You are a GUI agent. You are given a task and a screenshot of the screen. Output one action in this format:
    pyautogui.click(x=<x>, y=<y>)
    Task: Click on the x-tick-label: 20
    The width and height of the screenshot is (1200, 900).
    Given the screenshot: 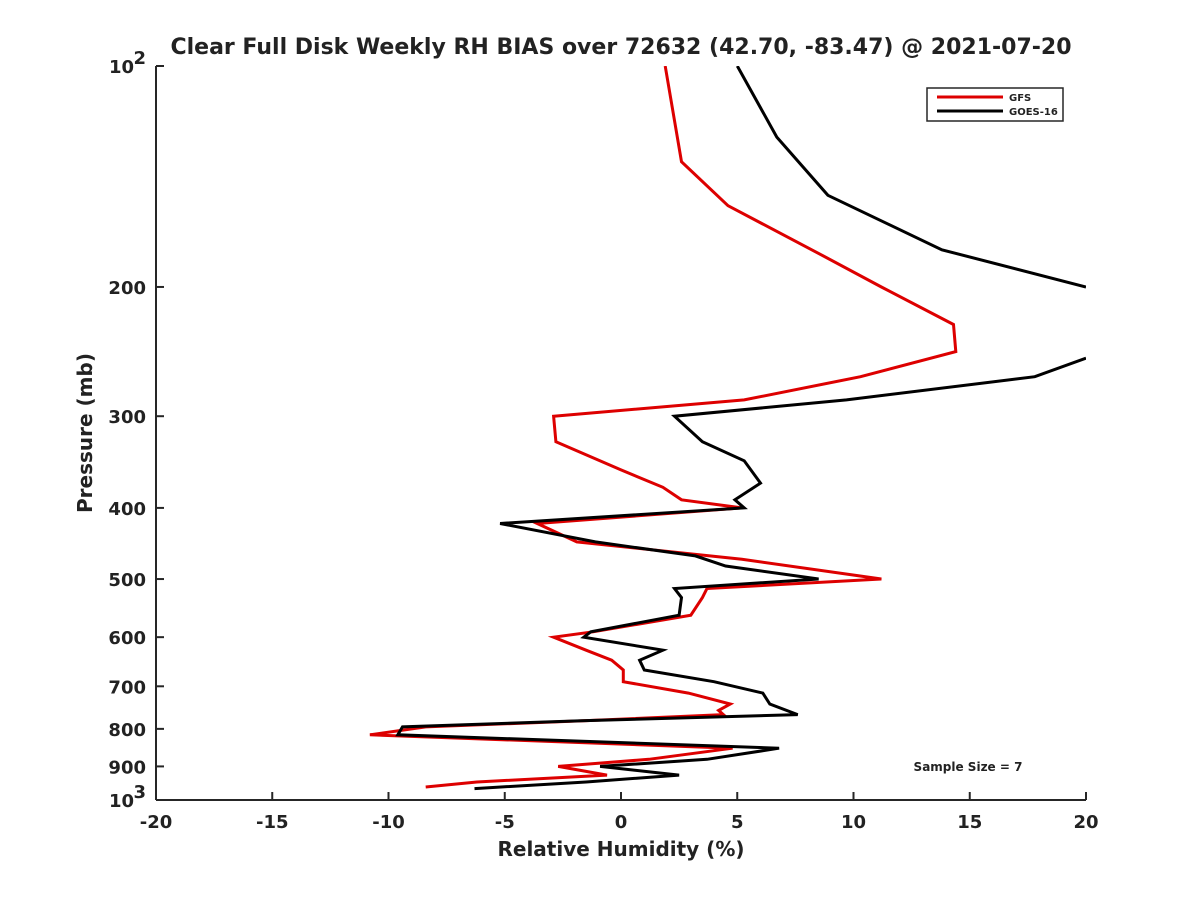 What is the action you would take?
    pyautogui.click(x=1085, y=822)
    